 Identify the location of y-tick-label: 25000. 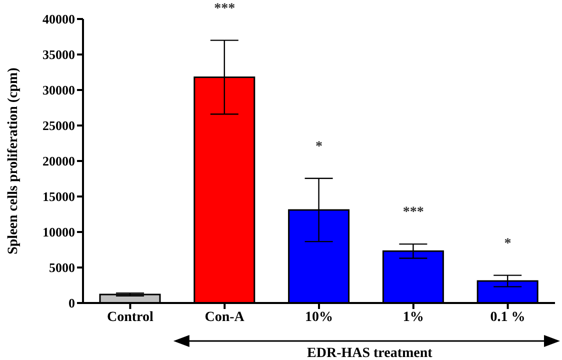
(58, 126).